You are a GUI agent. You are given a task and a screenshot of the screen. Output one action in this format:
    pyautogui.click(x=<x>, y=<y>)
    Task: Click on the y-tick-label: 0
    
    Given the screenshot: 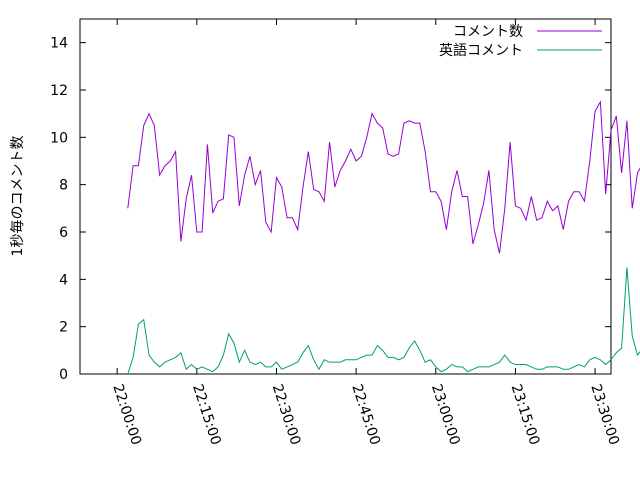 What is the action you would take?
    pyautogui.click(x=63, y=375)
    